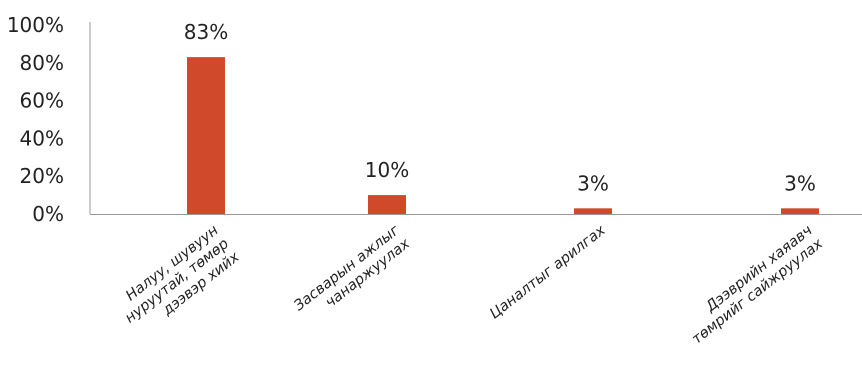  What do you see at coordinates (206, 32) in the screenshot?
I see `data-label: 83%` at bounding box center [206, 32].